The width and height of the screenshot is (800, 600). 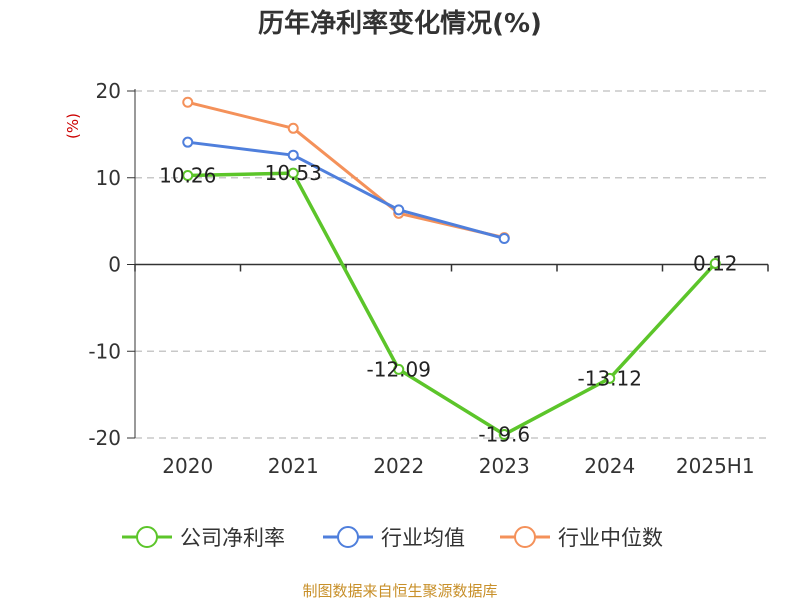 What do you see at coordinates (398, 466) in the screenshot?
I see `x-tick-label: 2022` at bounding box center [398, 466].